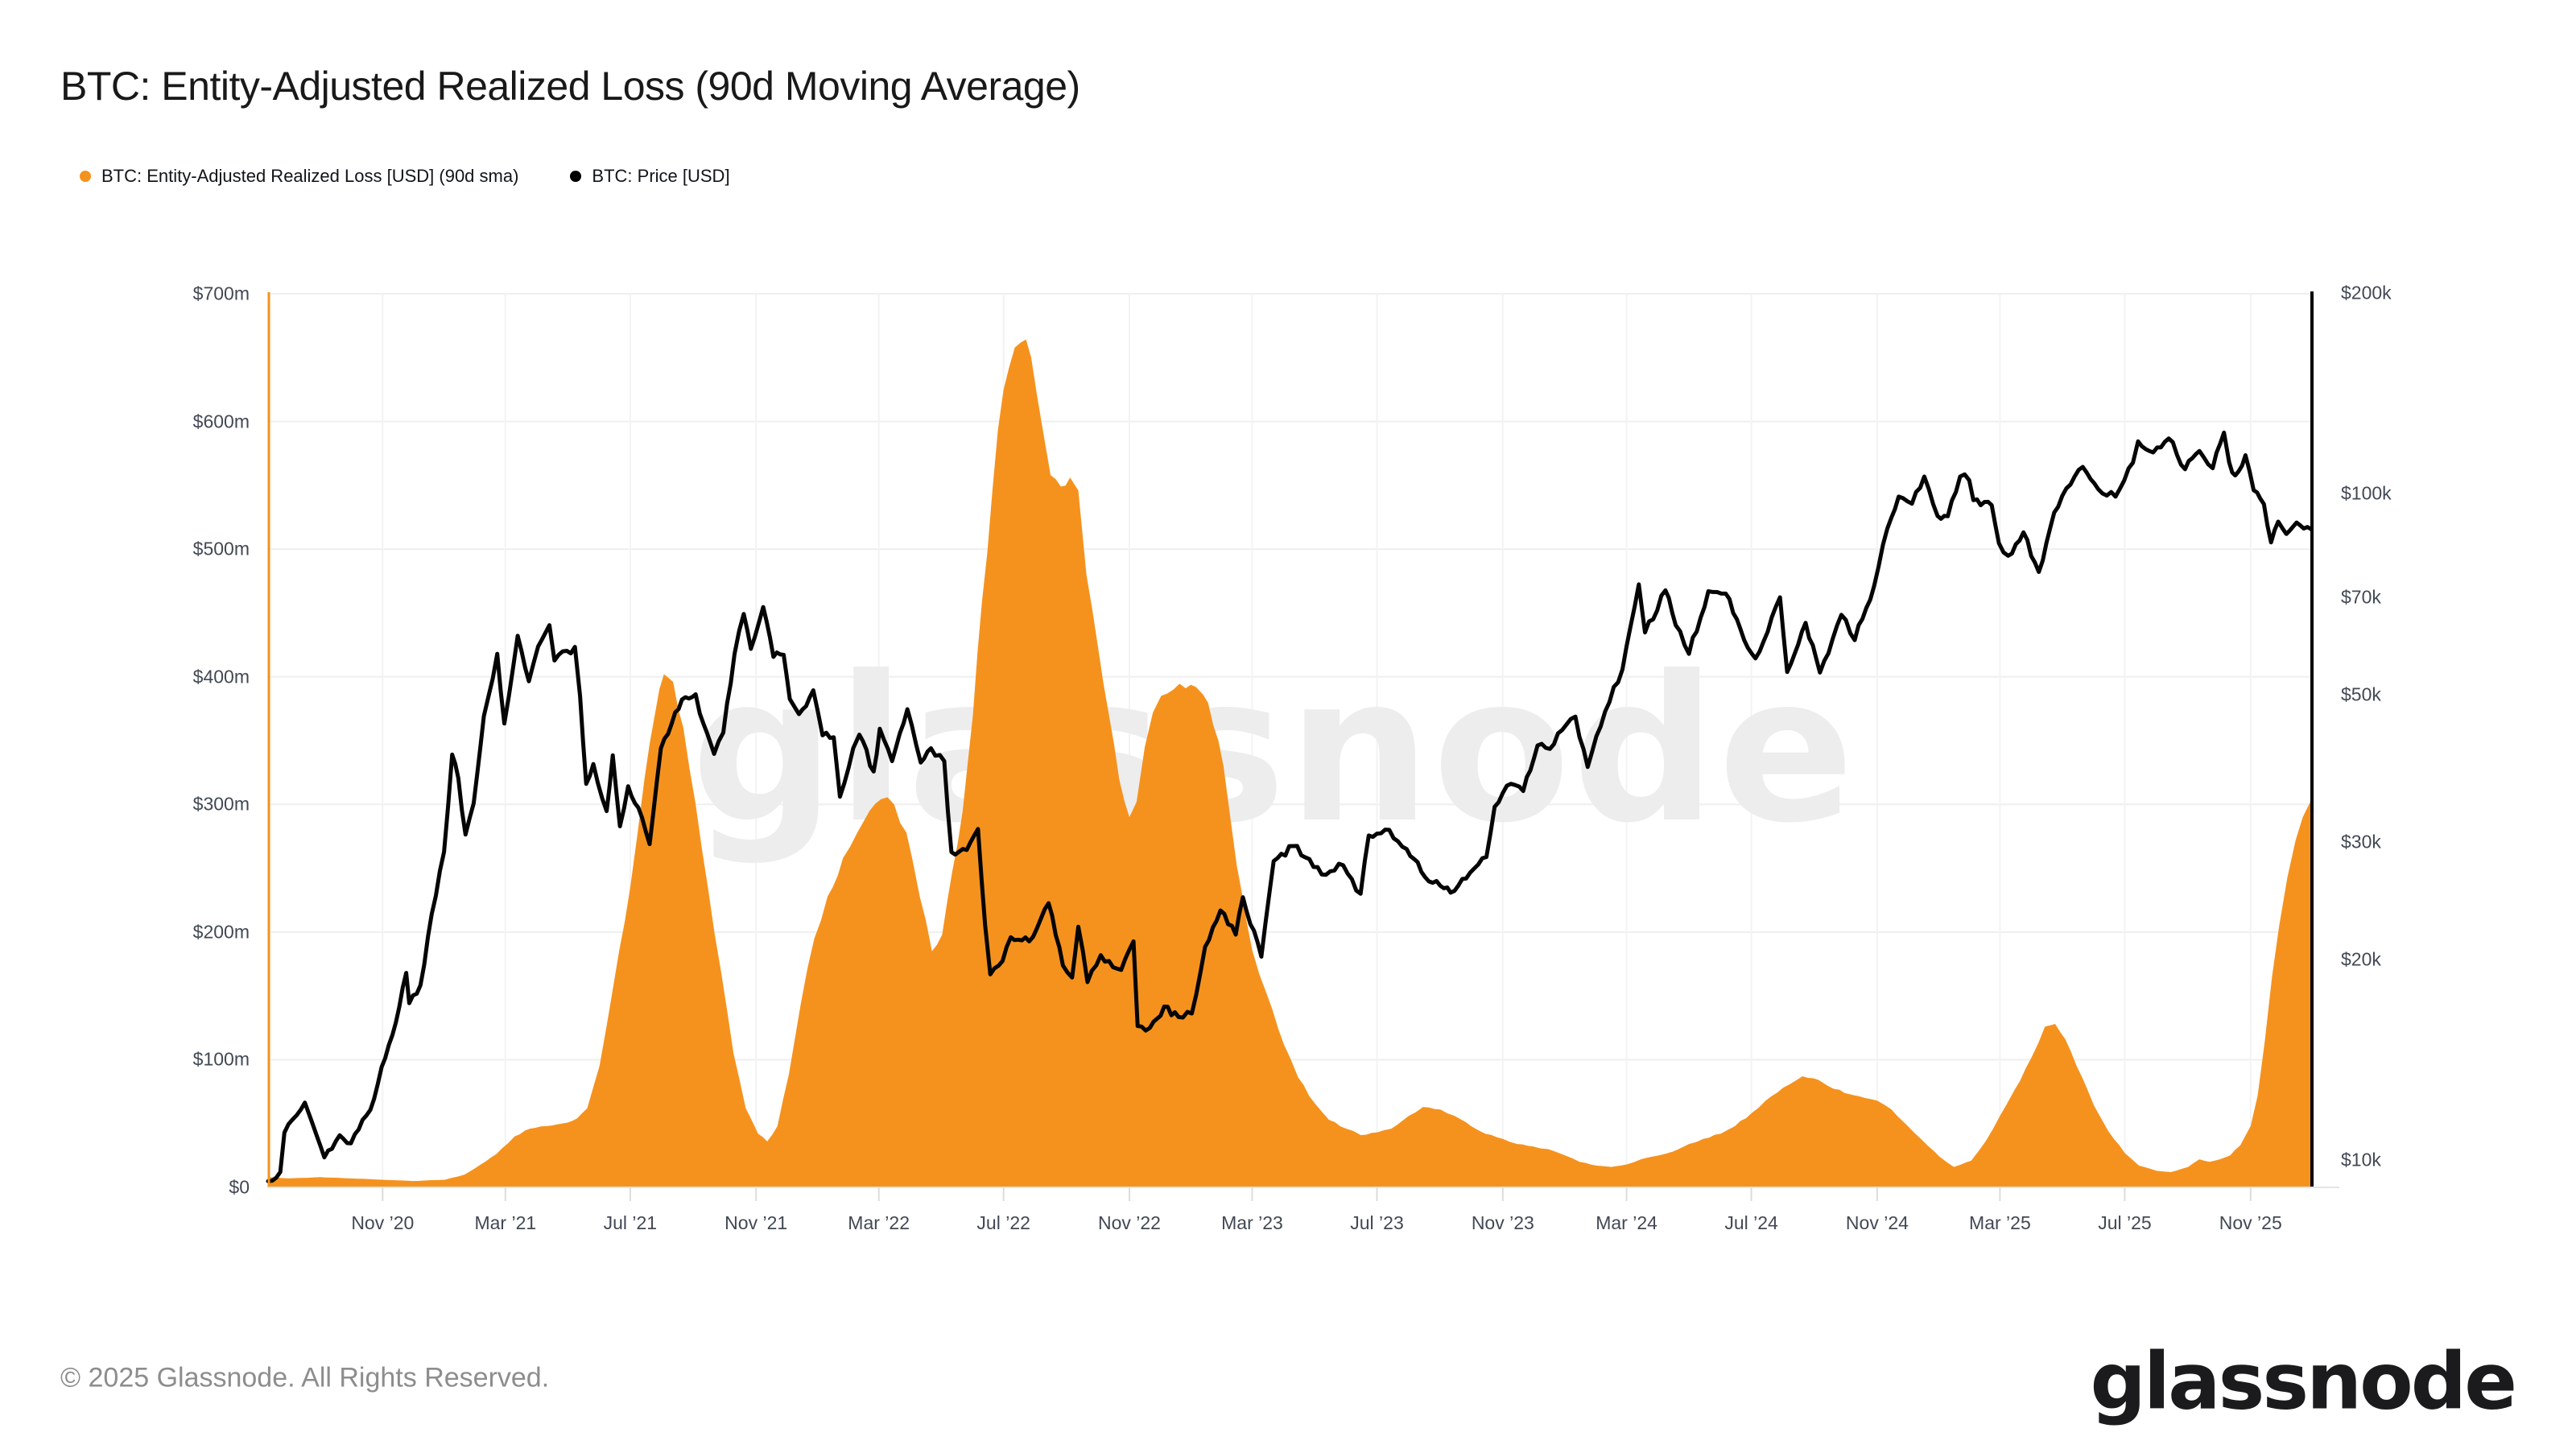 This screenshot has height=1449, width=2576. What do you see at coordinates (2303, 1381) in the screenshot?
I see `glassnode-logo: glassnode` at bounding box center [2303, 1381].